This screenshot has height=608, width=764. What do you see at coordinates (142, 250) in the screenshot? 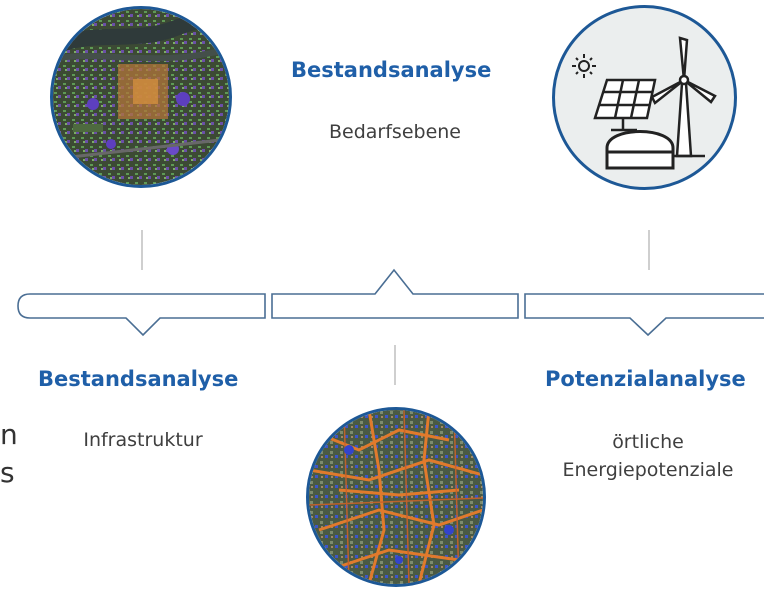
I see `connector-line-left` at bounding box center [142, 250].